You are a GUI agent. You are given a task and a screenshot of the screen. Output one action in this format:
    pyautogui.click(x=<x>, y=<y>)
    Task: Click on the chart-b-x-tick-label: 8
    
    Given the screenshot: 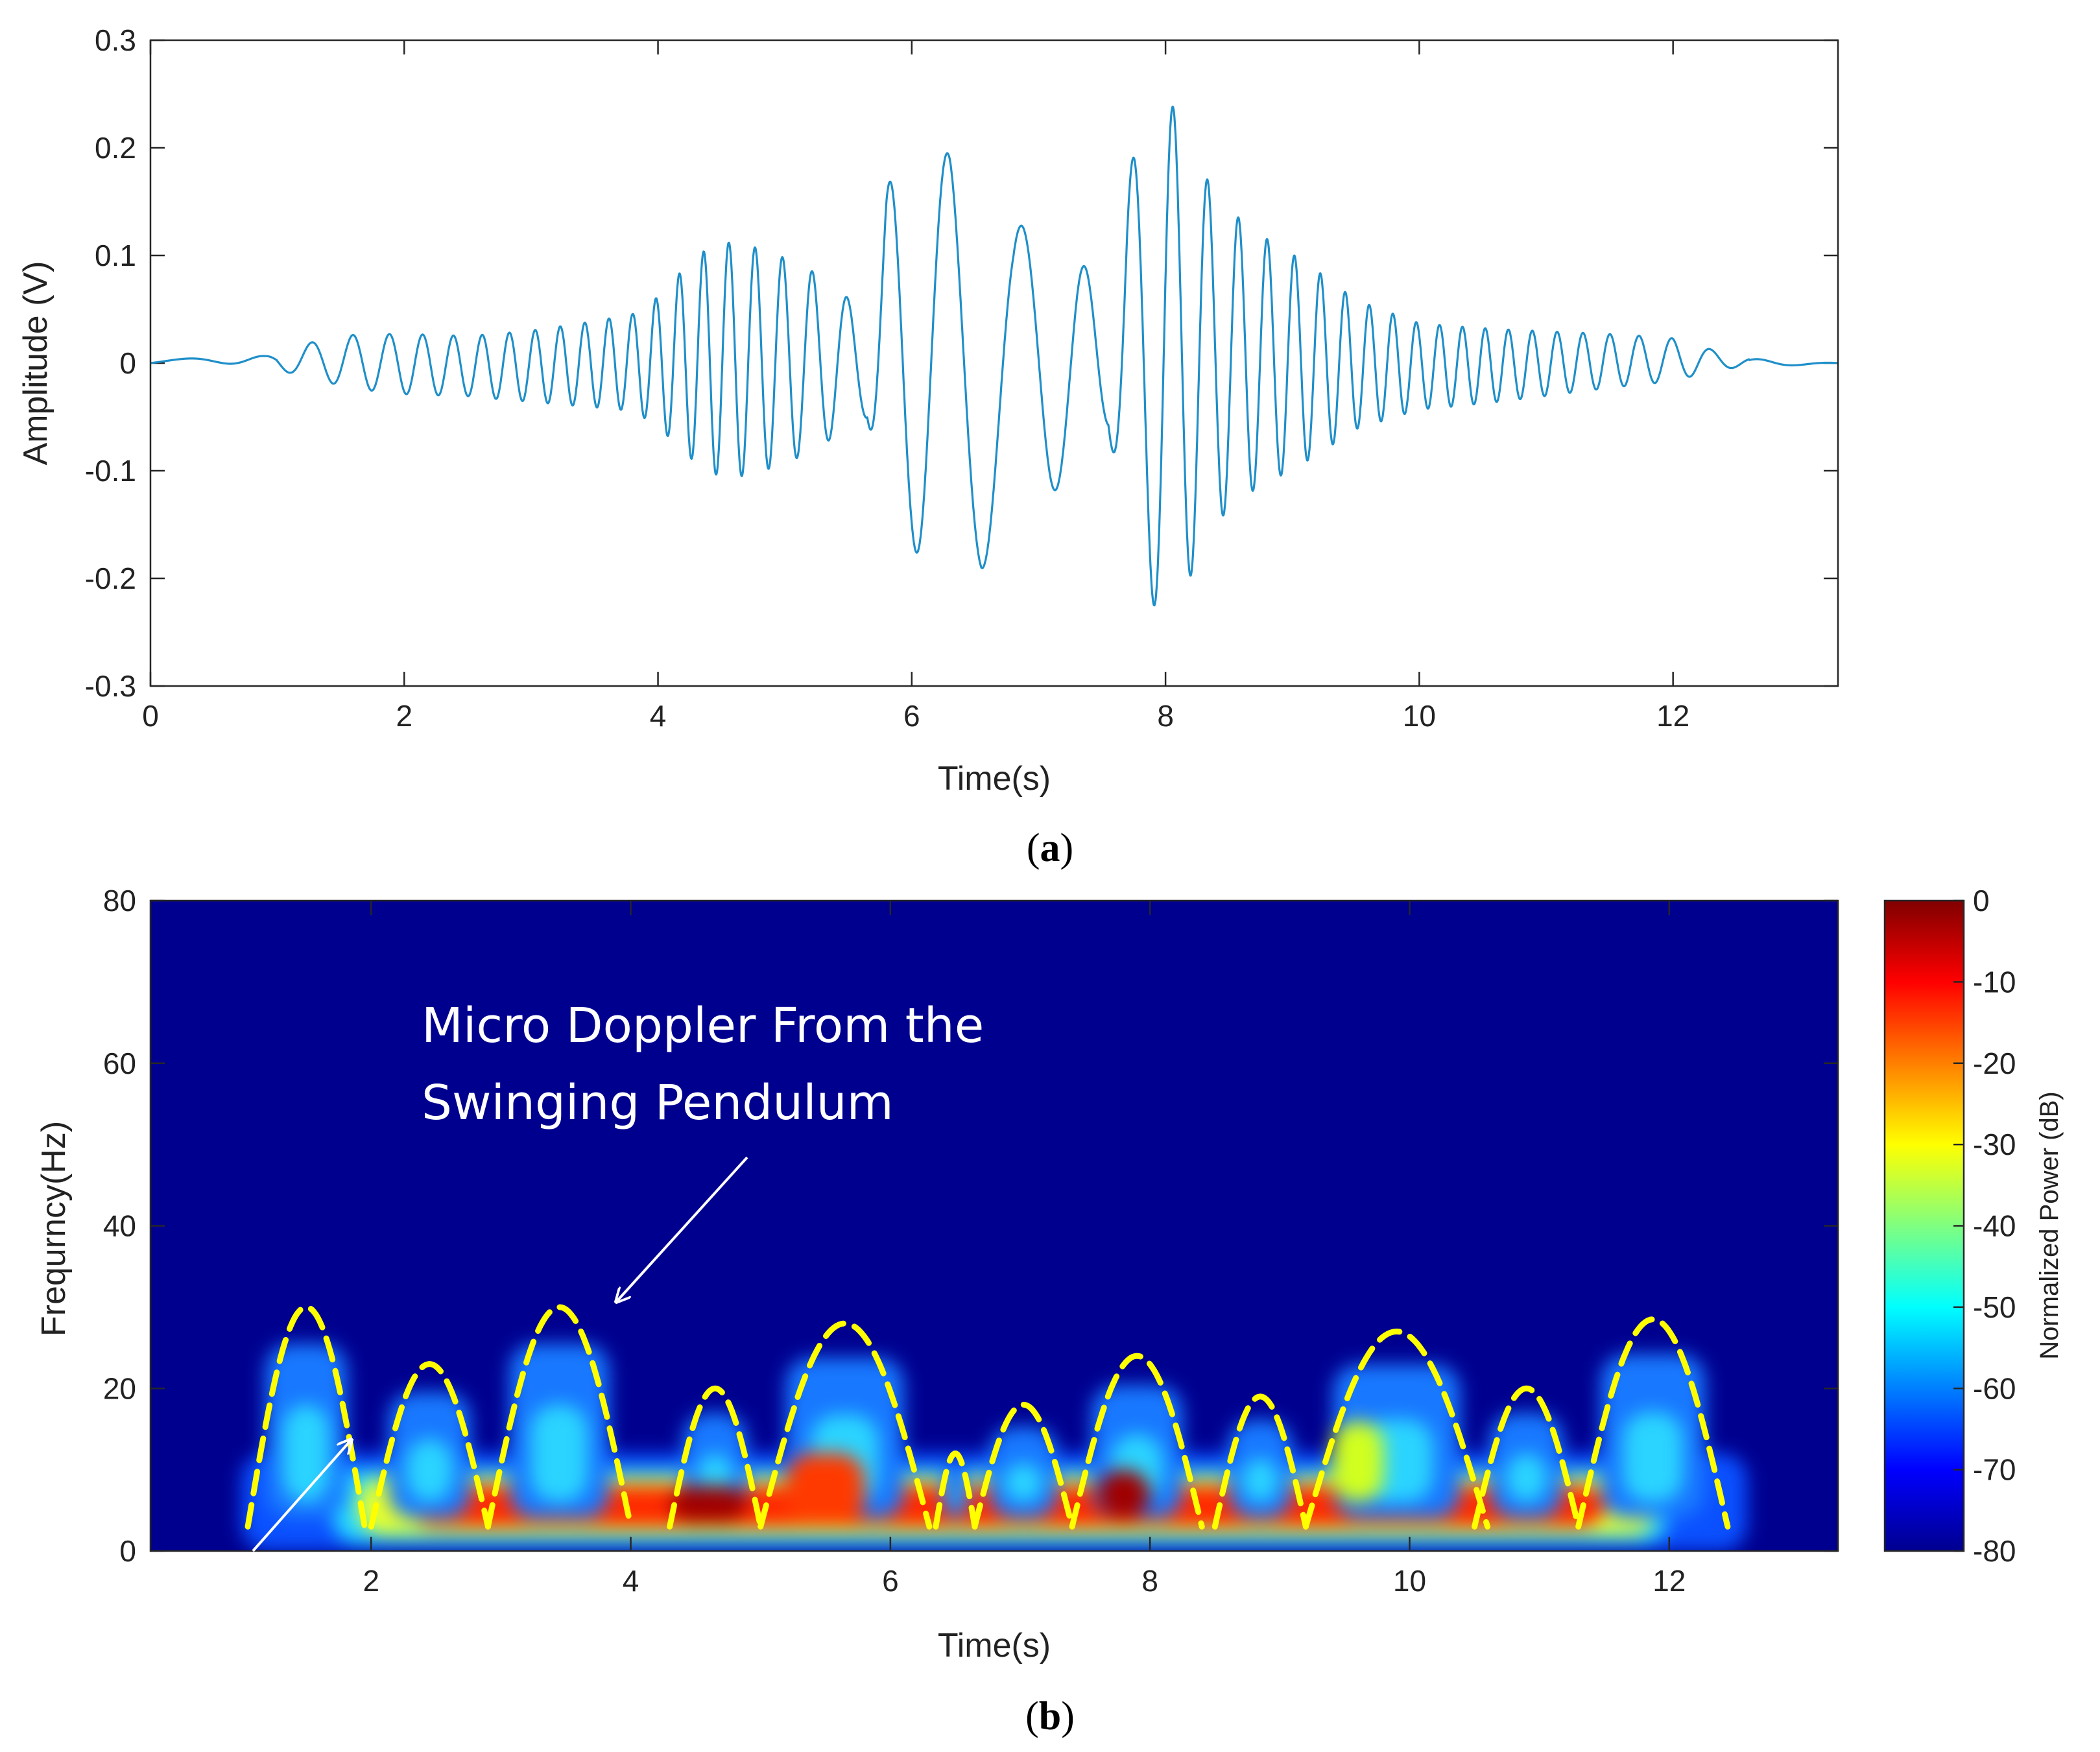 What is the action you would take?
    pyautogui.click(x=1149, y=1581)
    